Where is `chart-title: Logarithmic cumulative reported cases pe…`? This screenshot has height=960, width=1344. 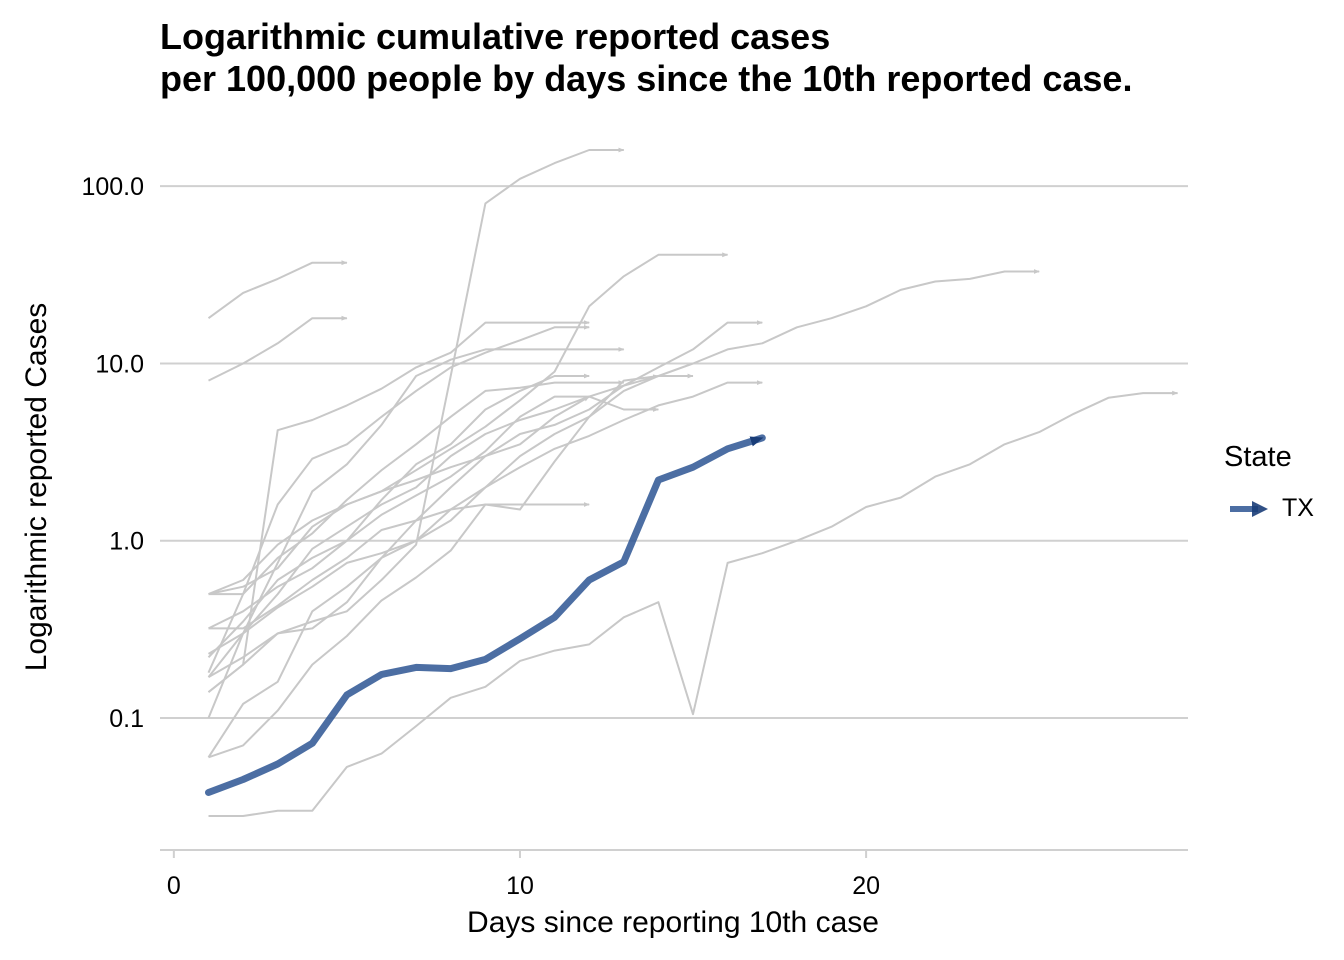
chart-title: Logarithmic cumulative reported cases pe… is located at coordinates (646, 58).